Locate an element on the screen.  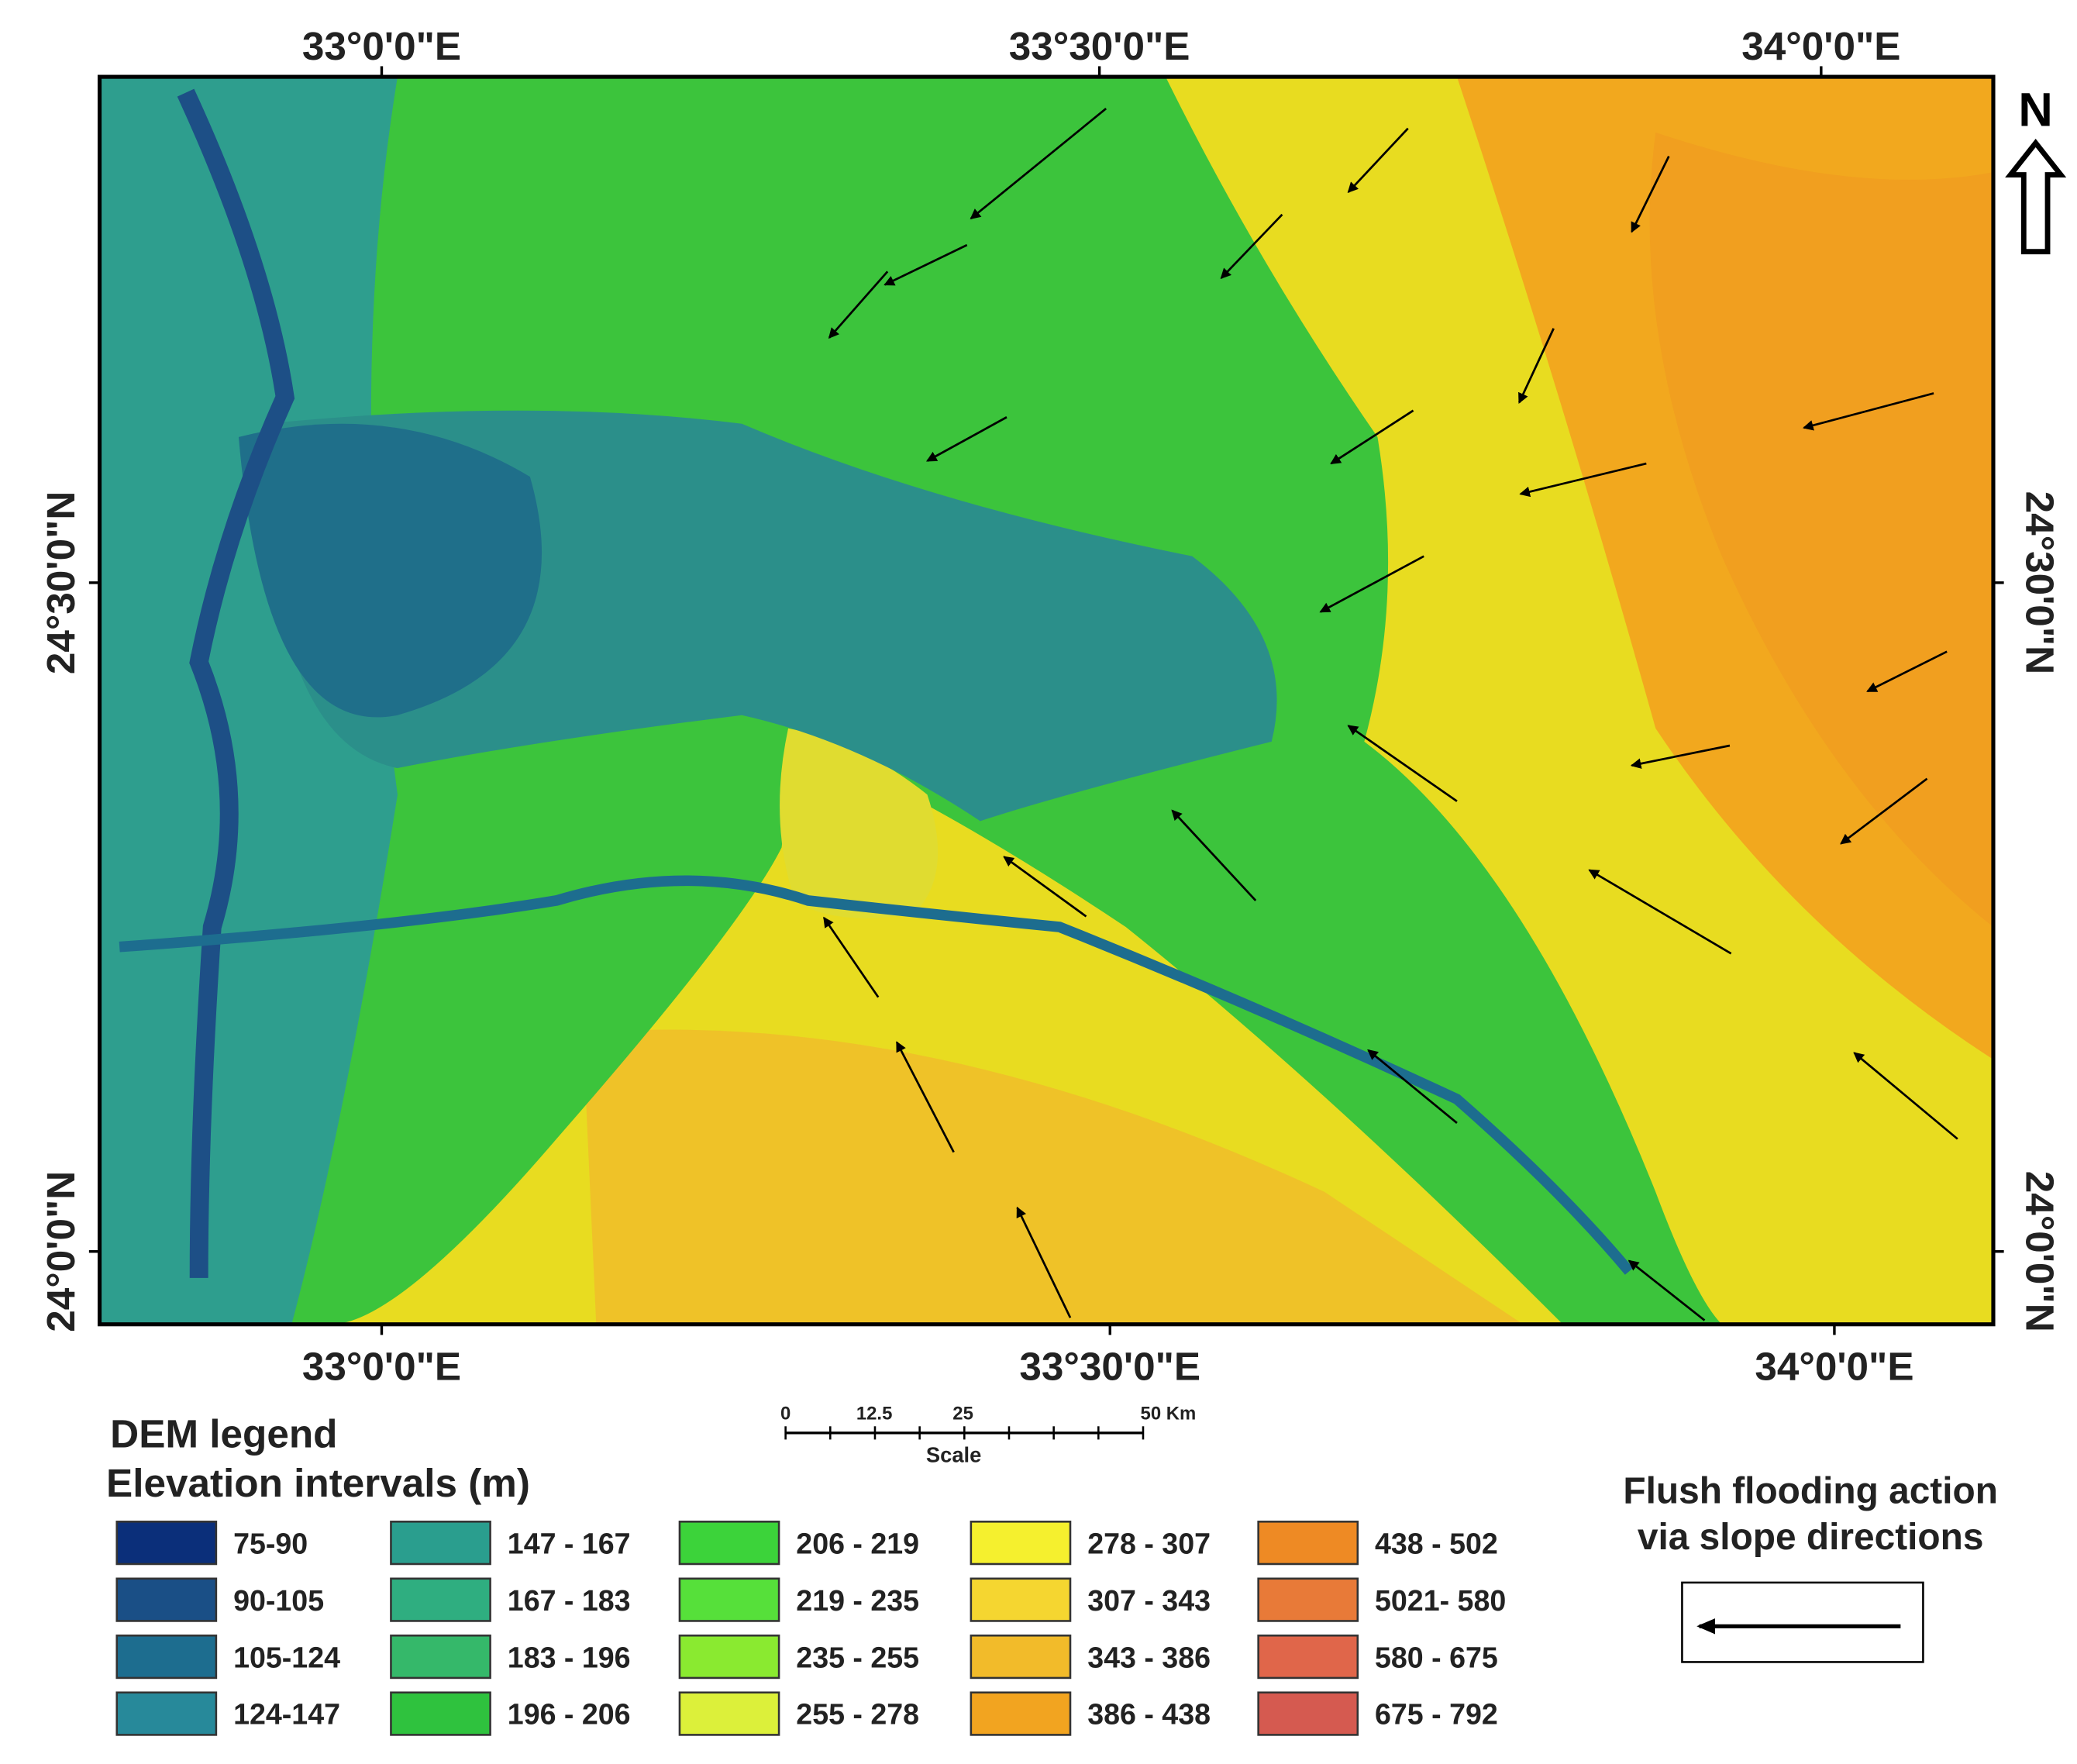
legend-label: 580 - 675 is located at coordinates (1436, 1657).